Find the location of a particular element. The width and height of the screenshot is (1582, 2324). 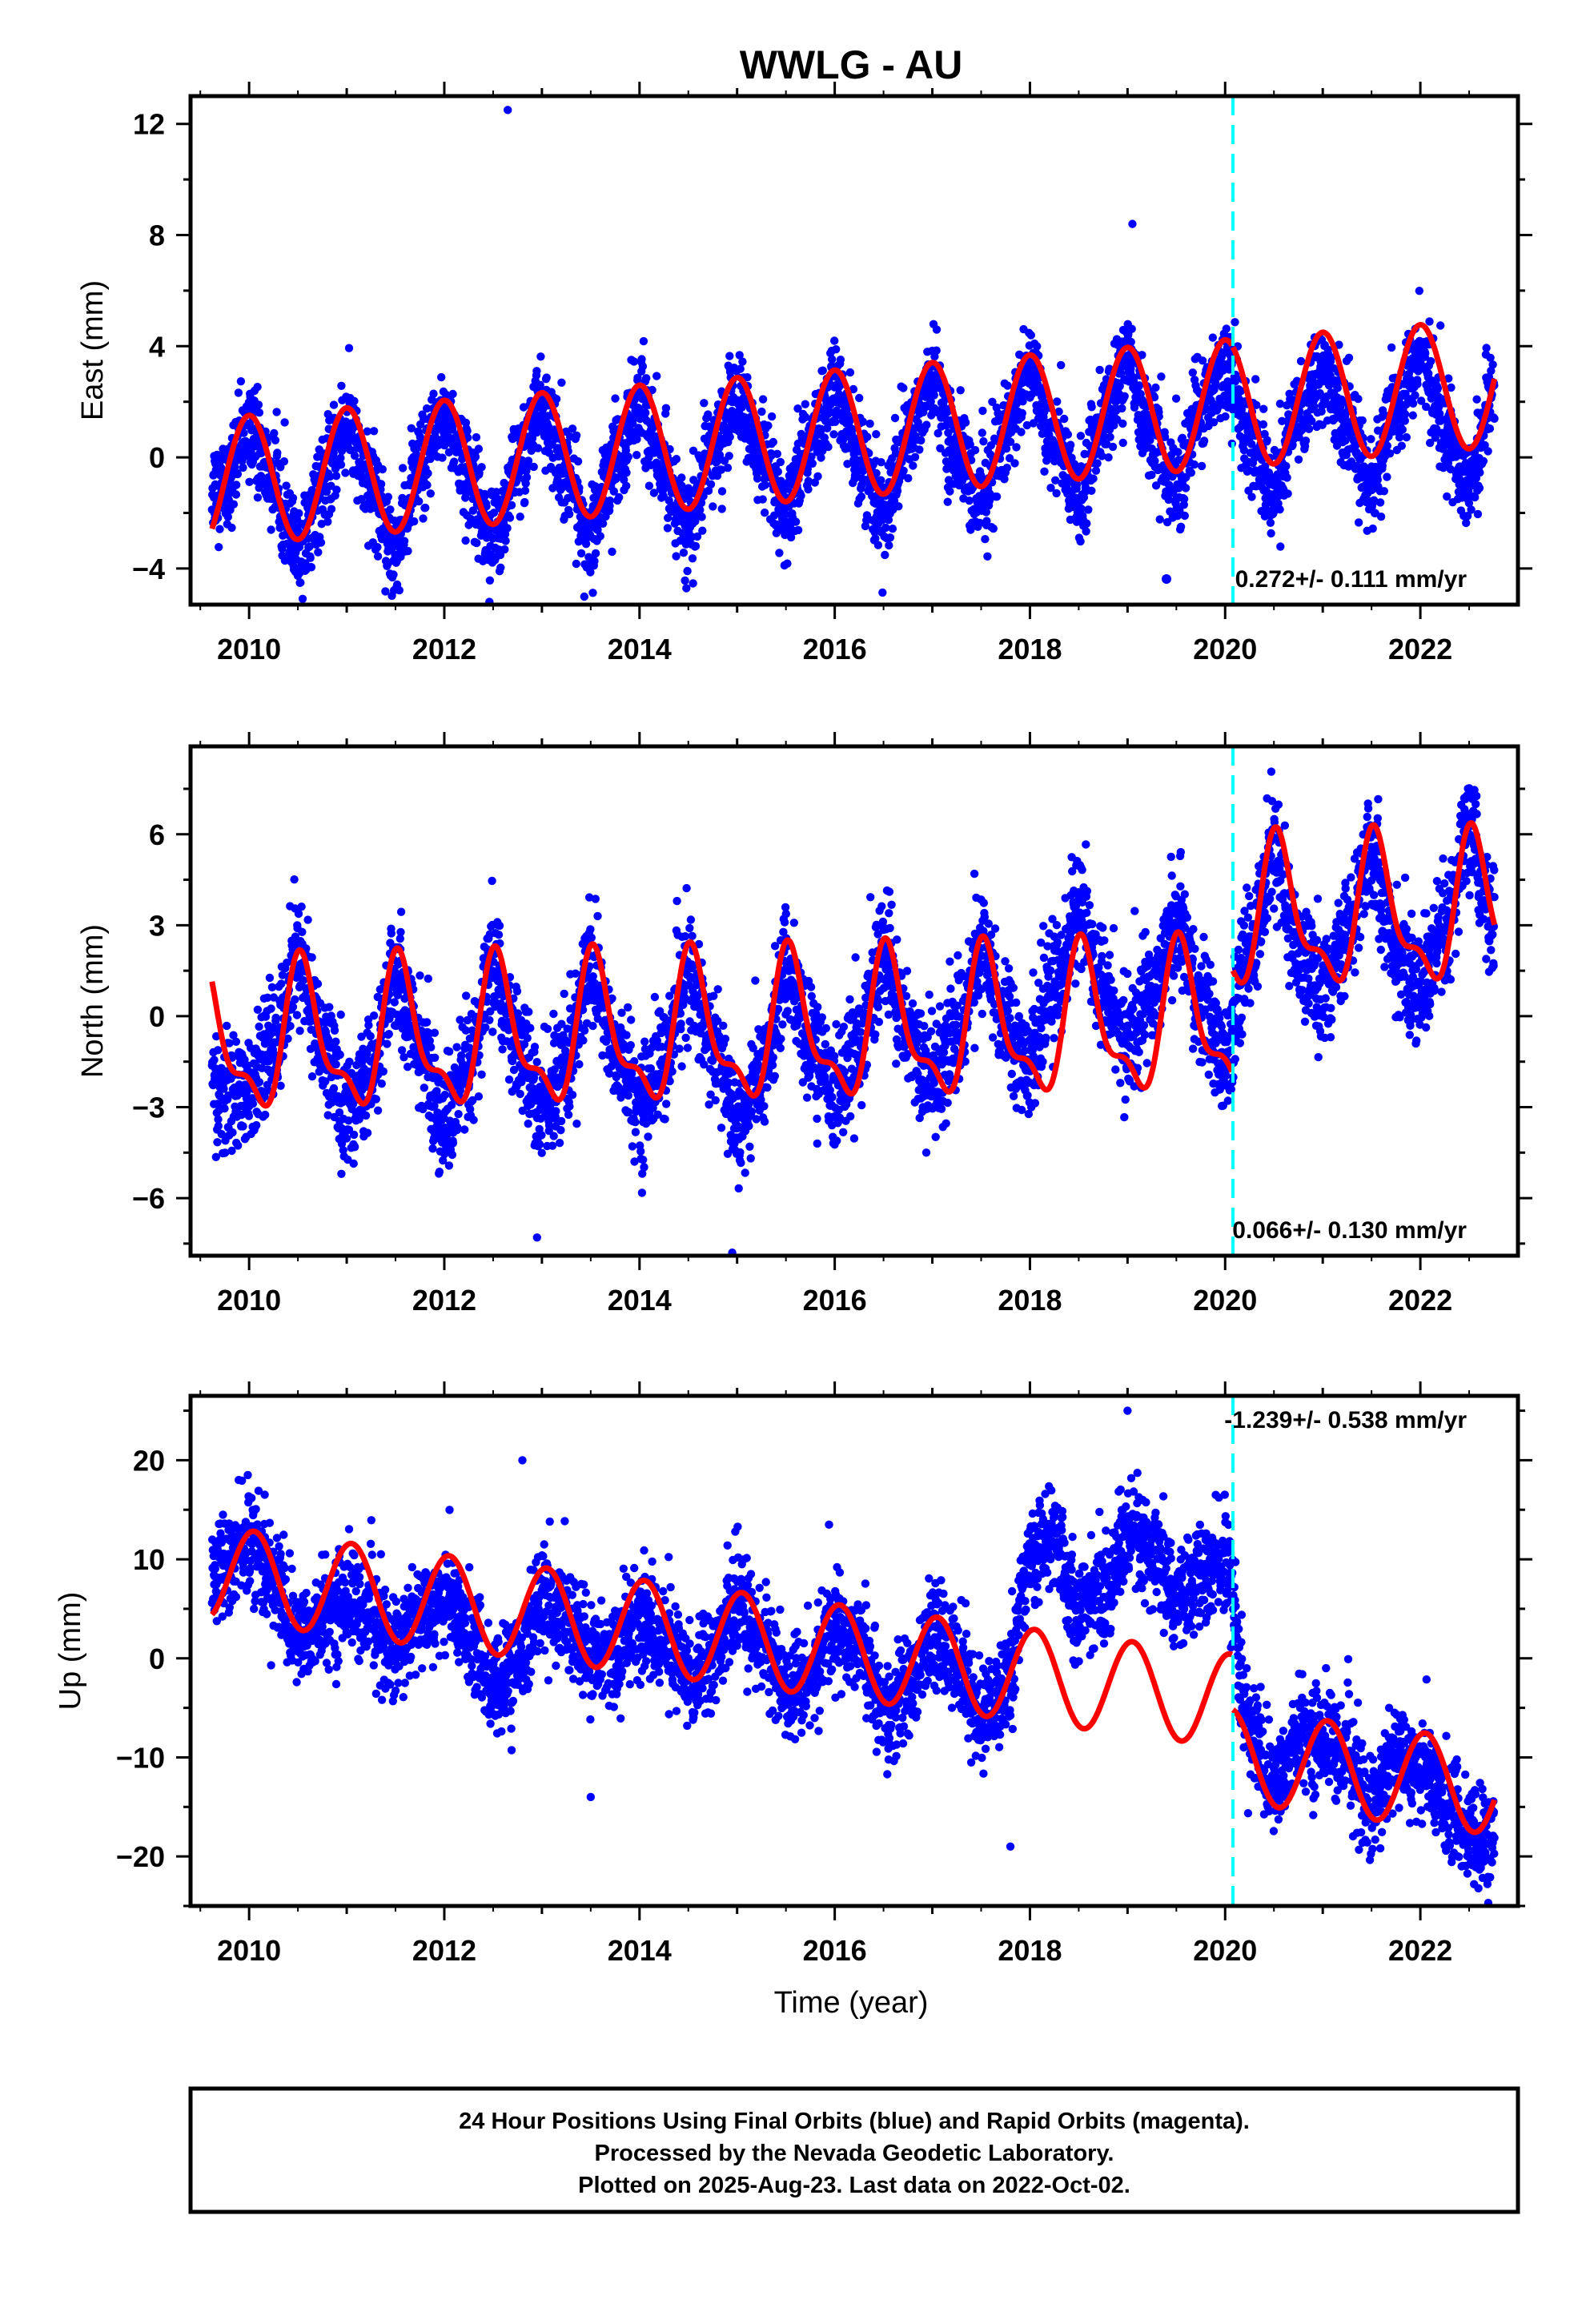

east-x-tick-label: 2010 is located at coordinates (249, 649).